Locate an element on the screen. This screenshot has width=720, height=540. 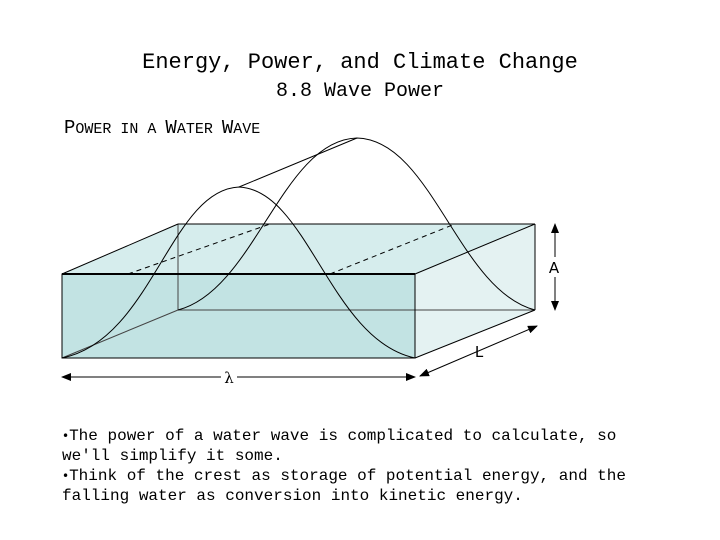
amplitude-label: A is located at coordinates (554, 268).